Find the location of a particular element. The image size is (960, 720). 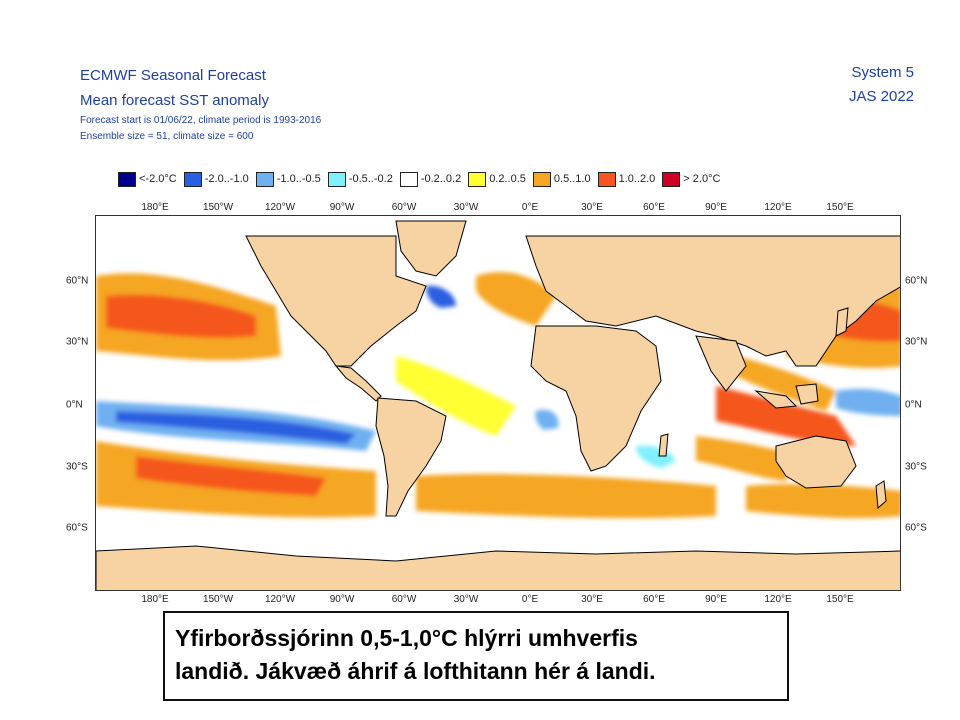

season-label: JAS 2022 is located at coordinates (881, 96).